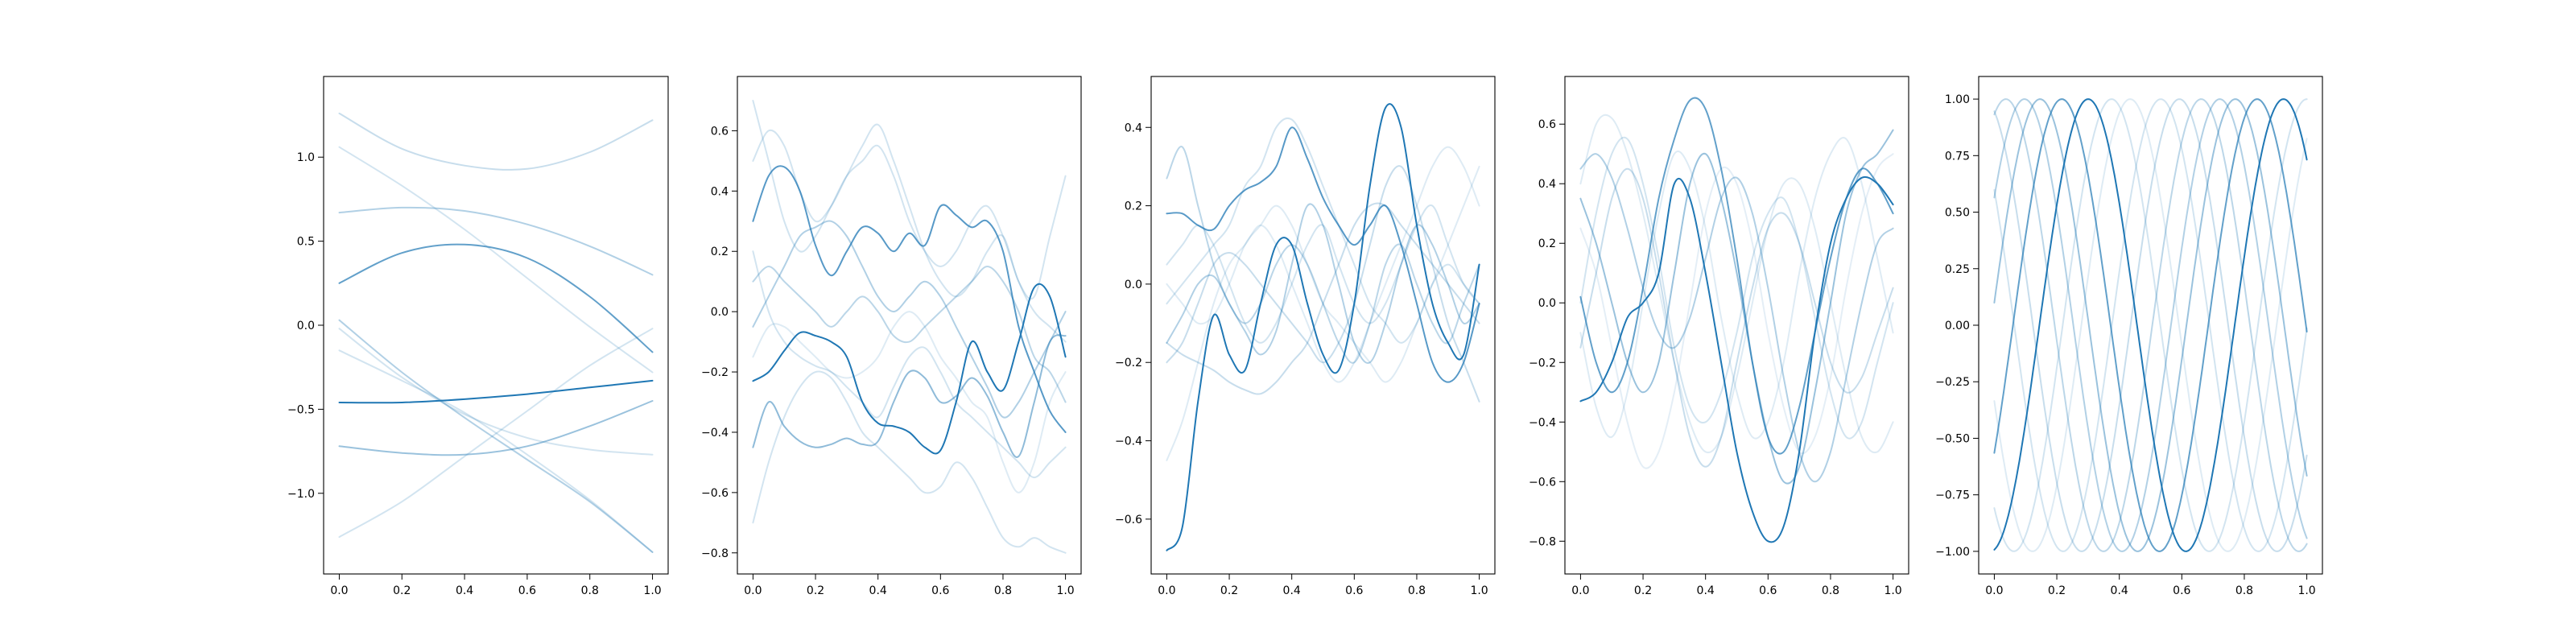 This screenshot has width=2576, height=644. I want to click on y-tick-label: −1.0, so click(301, 494).